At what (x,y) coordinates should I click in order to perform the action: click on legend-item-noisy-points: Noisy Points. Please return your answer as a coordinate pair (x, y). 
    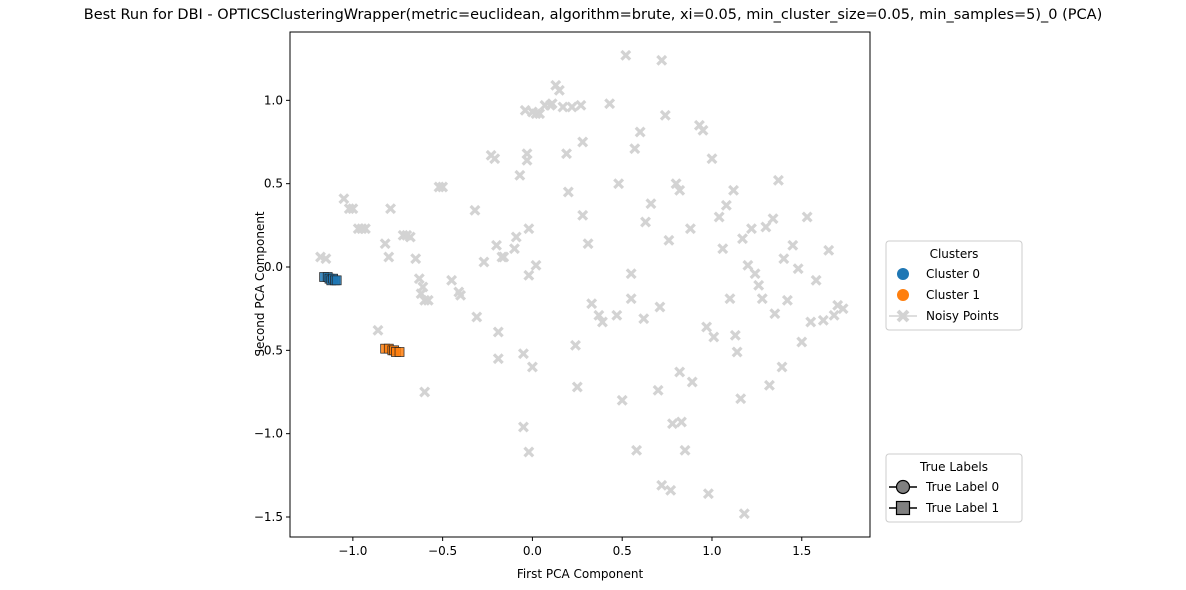
    Looking at the image, I should click on (944, 316).